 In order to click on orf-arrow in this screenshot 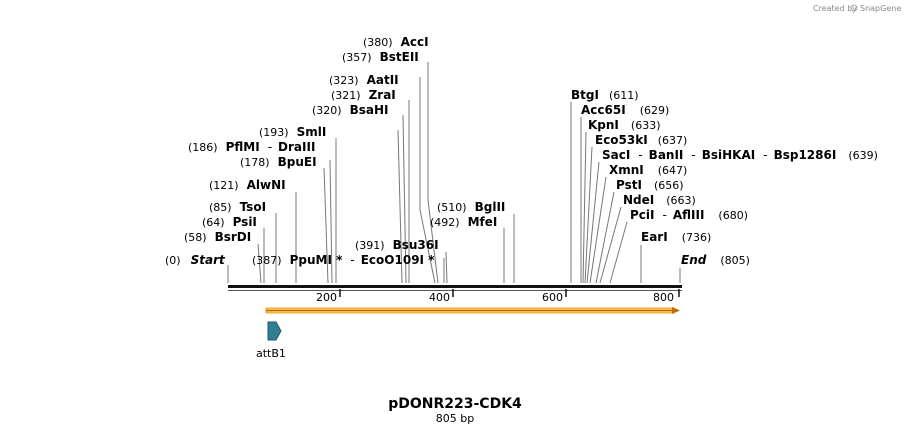, I will do `click(472, 310)`.